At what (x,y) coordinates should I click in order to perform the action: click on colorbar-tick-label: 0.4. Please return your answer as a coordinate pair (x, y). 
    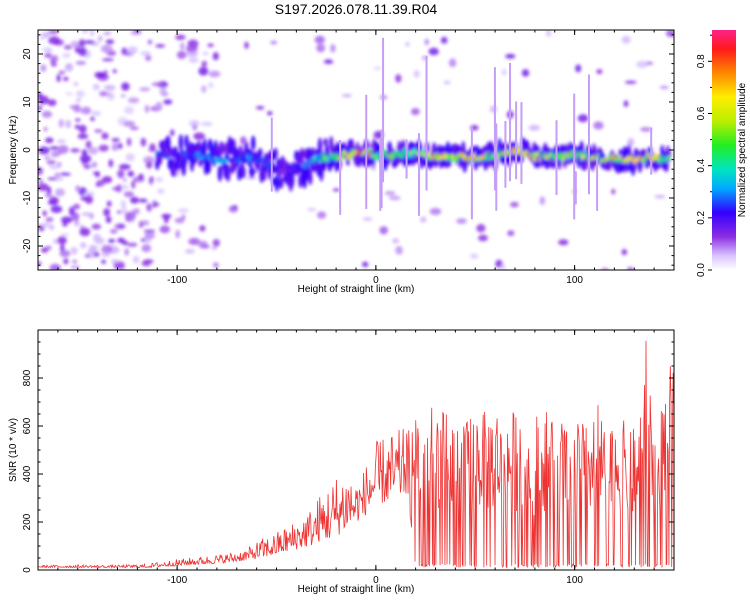
    Looking at the image, I should click on (701, 165).